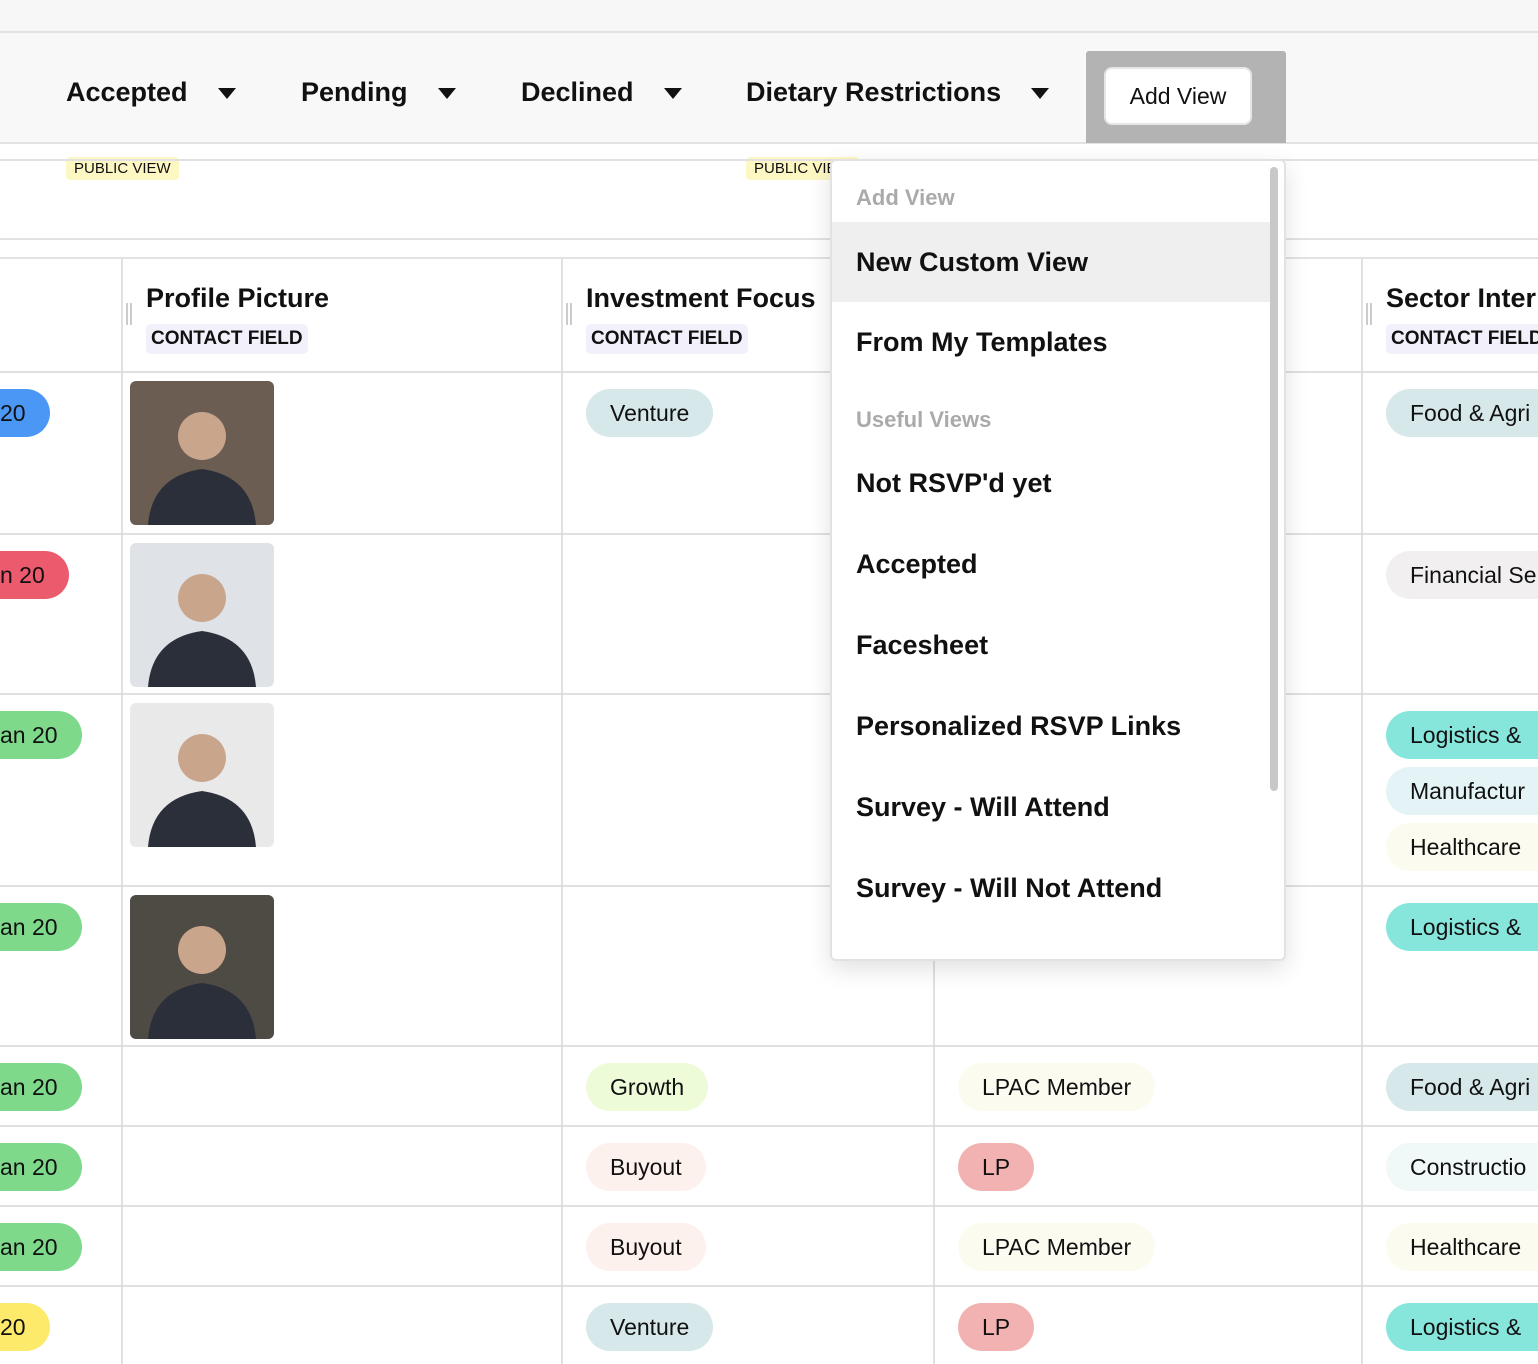 The height and width of the screenshot is (1364, 1538). I want to click on public-view-badge: PUBLIC VIEW, so click(122, 168).